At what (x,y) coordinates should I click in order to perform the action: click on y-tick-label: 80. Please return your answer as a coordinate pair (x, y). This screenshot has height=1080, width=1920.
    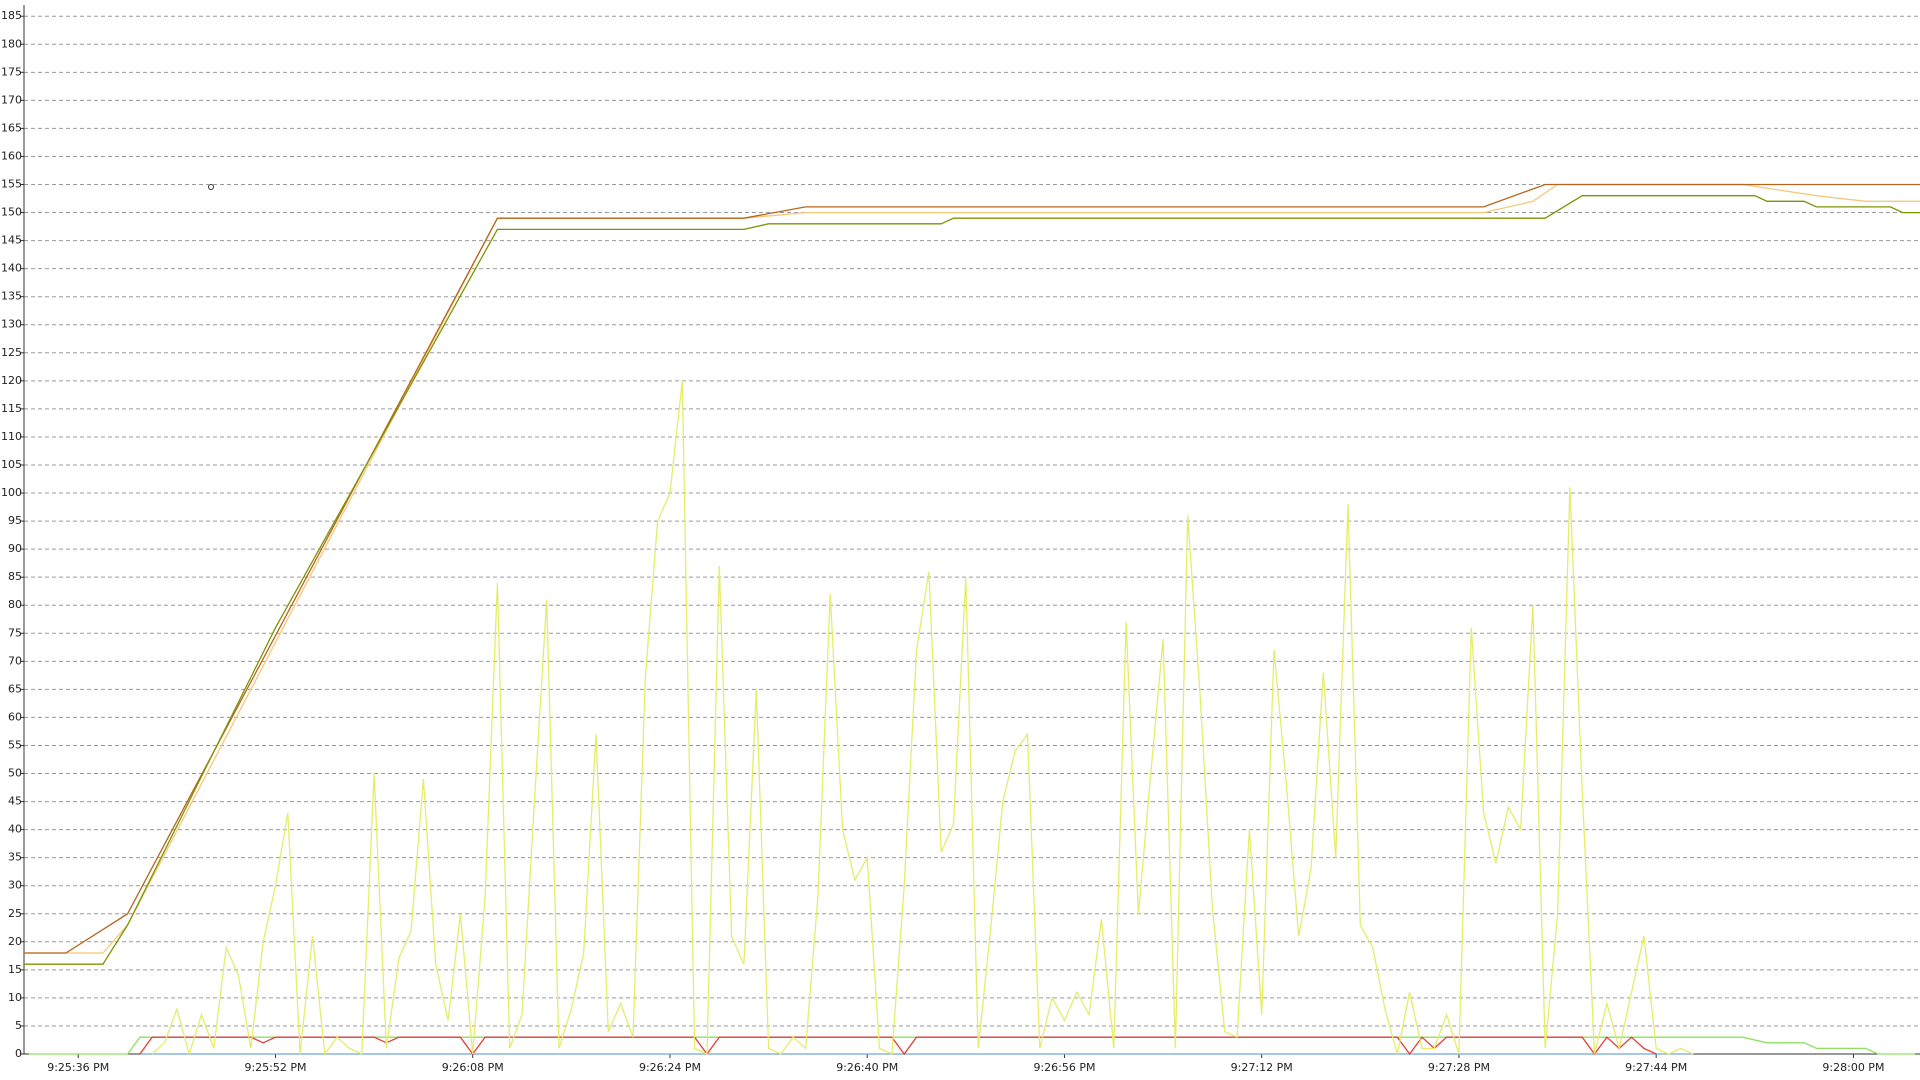
    Looking at the image, I should click on (15, 604).